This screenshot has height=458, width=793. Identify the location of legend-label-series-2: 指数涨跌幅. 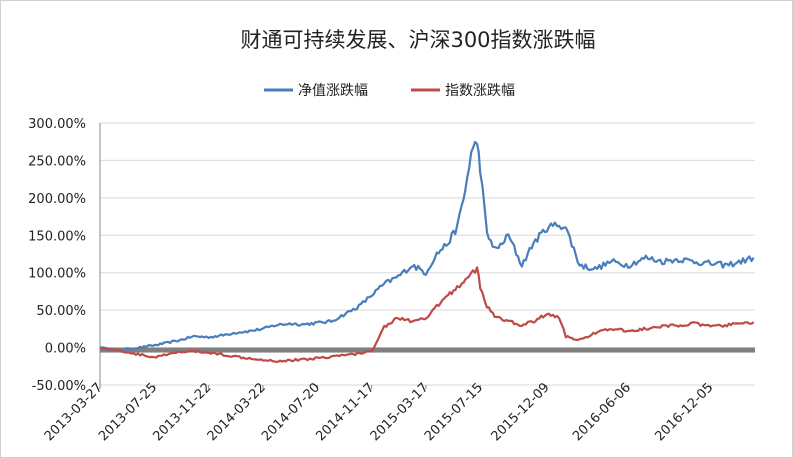
(480, 91).